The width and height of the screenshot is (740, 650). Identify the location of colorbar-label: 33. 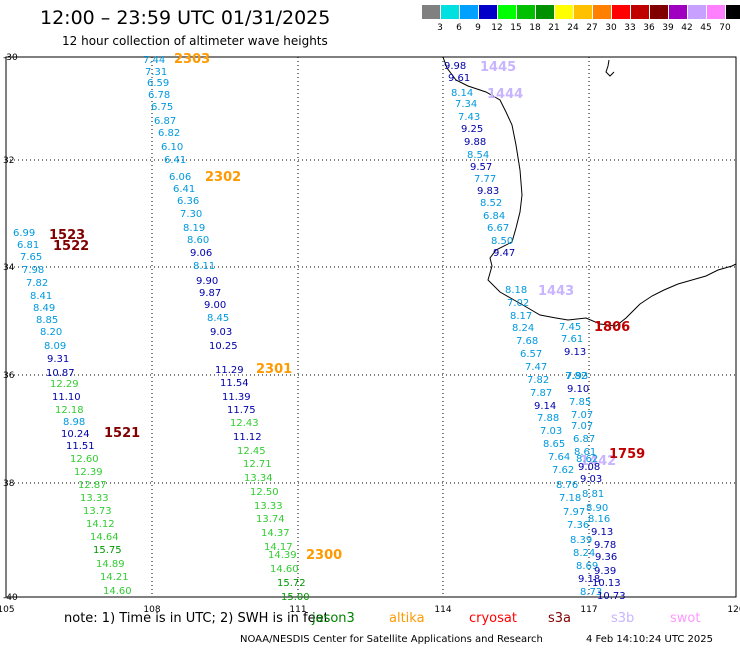
(630, 28).